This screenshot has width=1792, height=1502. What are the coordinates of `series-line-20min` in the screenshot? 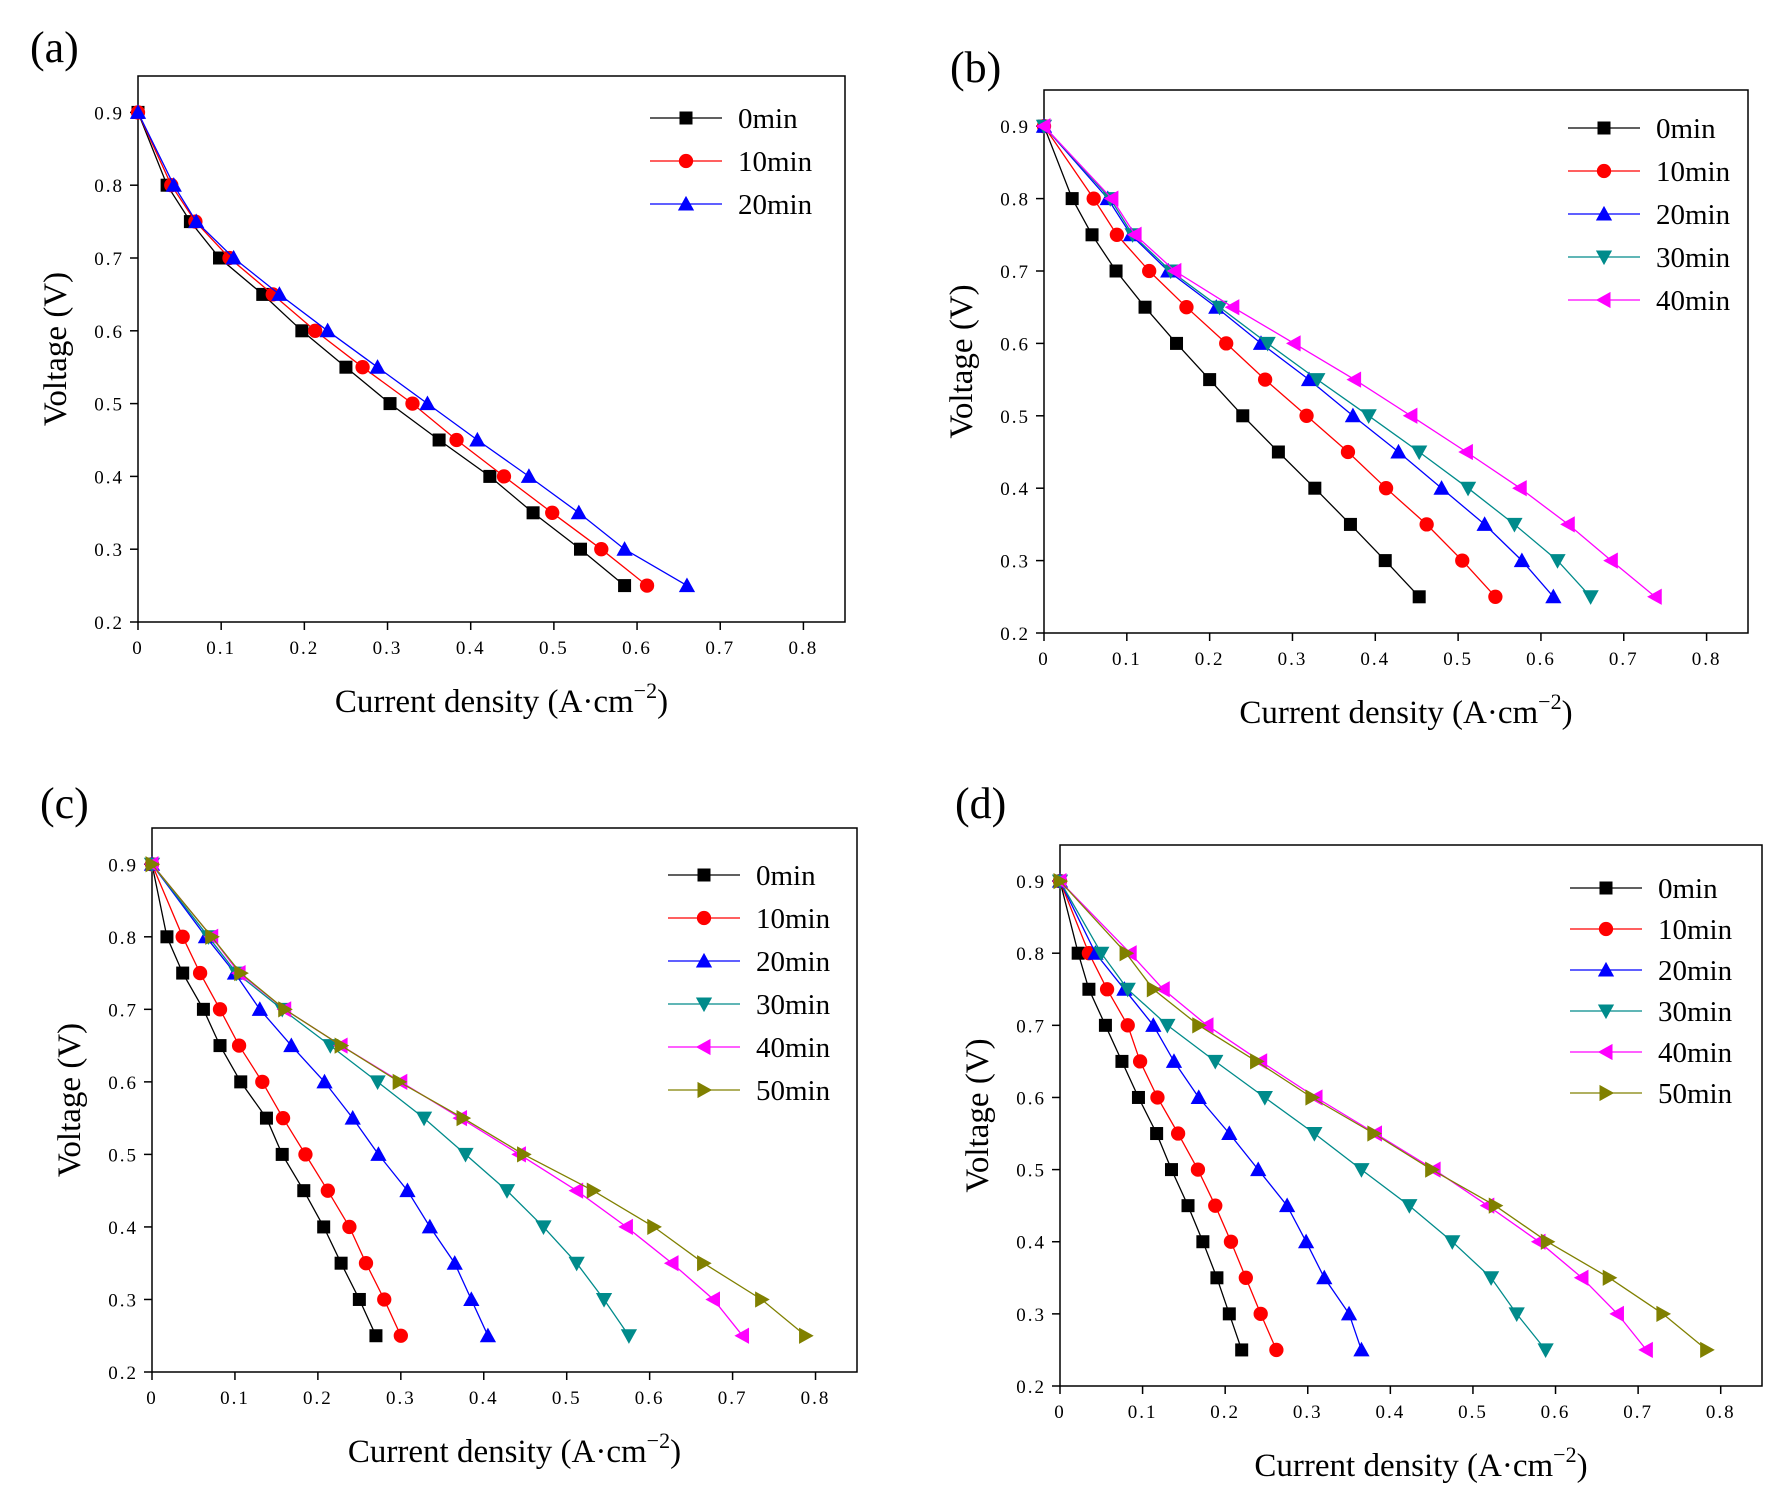 It's located at (1298, 361).